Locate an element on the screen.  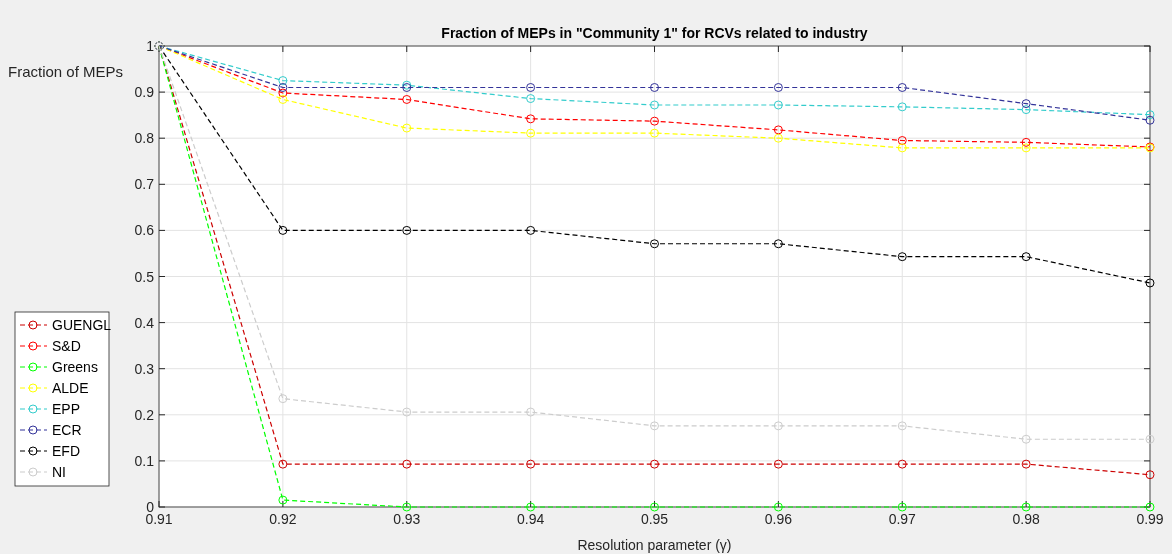
x-tick-label: 0.95 is located at coordinates (654, 519).